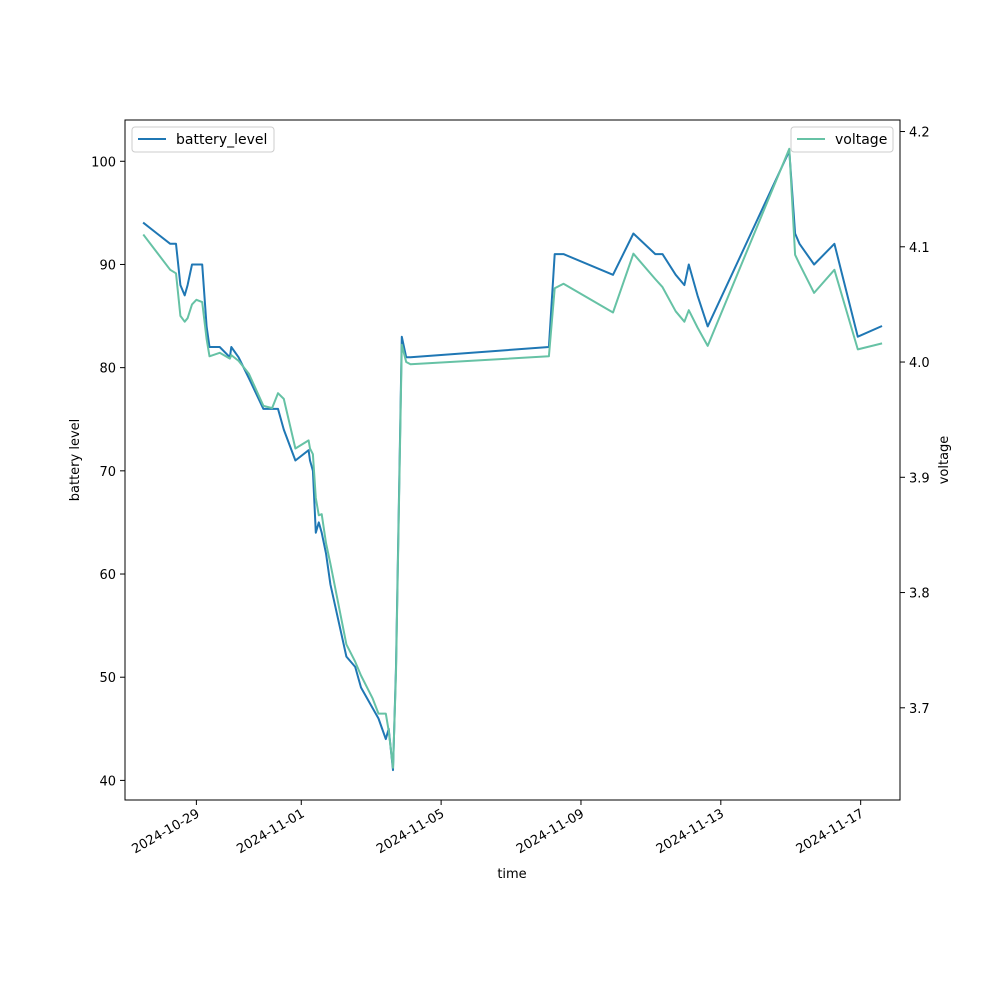 The image size is (1000, 1000). Describe the element at coordinates (103, 162) in the screenshot. I see `y-tick-label: 100` at that location.